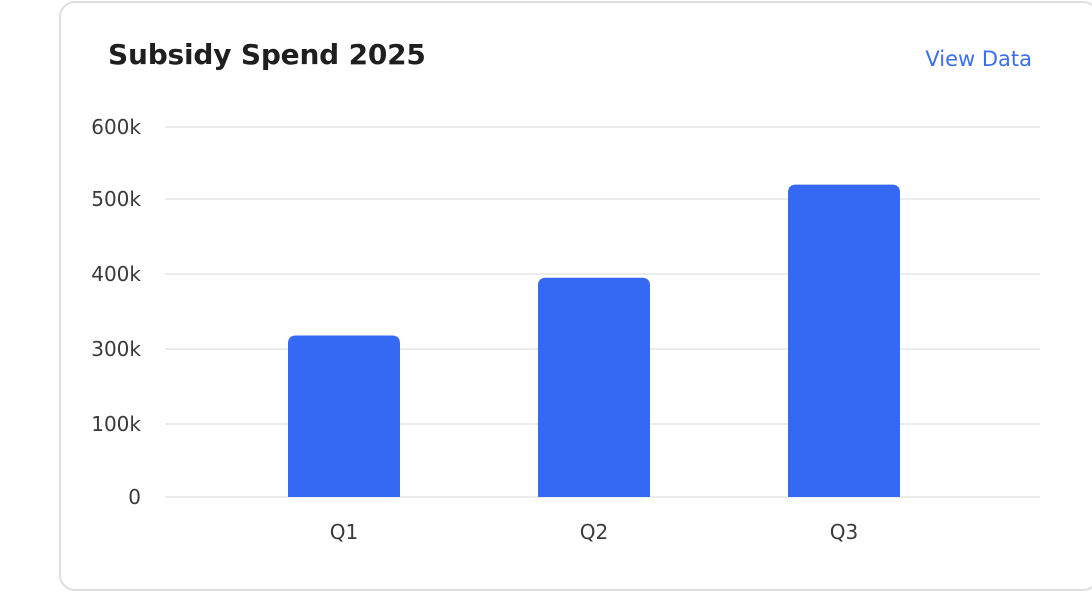 This screenshot has width=1092, height=594. Describe the element at coordinates (134, 497) in the screenshot. I see `y-tick-label: 0` at that location.